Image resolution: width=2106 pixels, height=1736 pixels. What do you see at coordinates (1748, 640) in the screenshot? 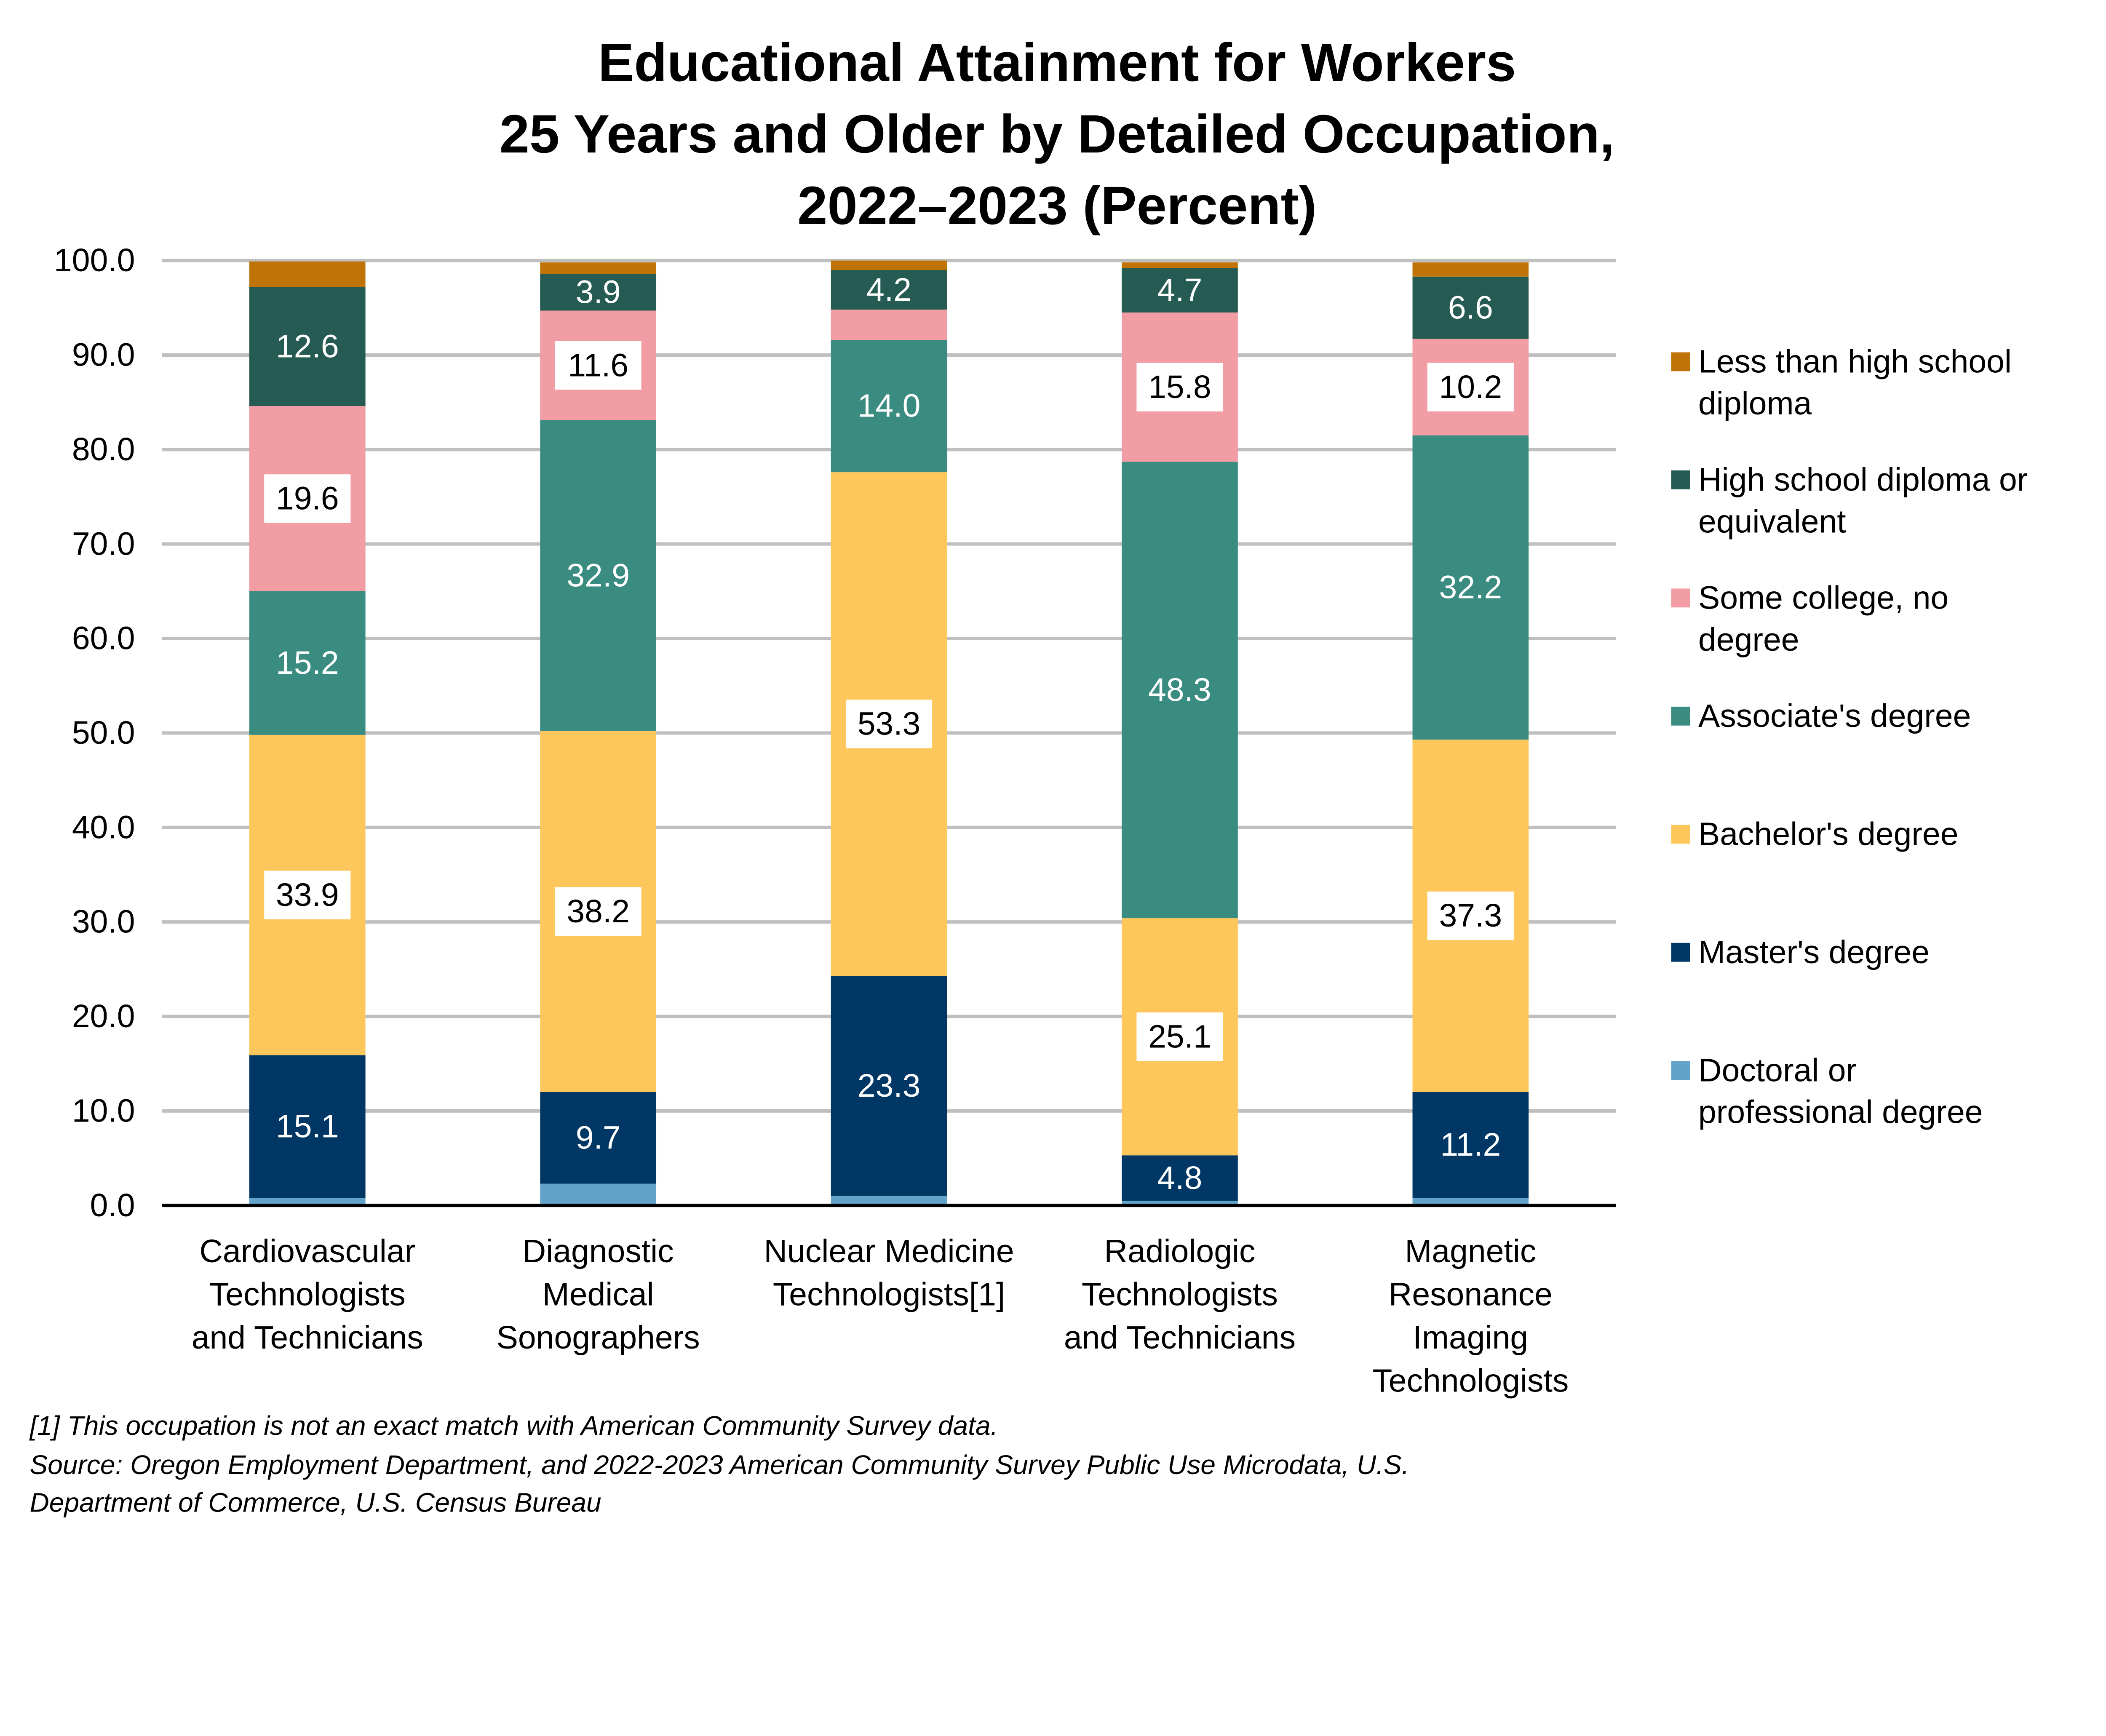
I see `legend-label: degree` at bounding box center [1748, 640].